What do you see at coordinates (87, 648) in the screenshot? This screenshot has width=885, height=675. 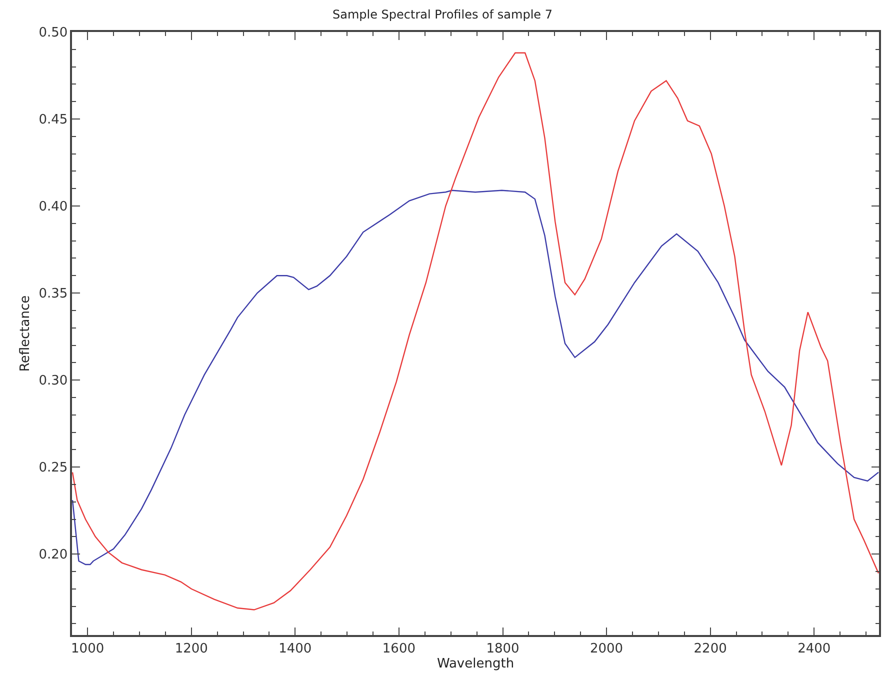 I see `x-tick-label: 1000` at bounding box center [87, 648].